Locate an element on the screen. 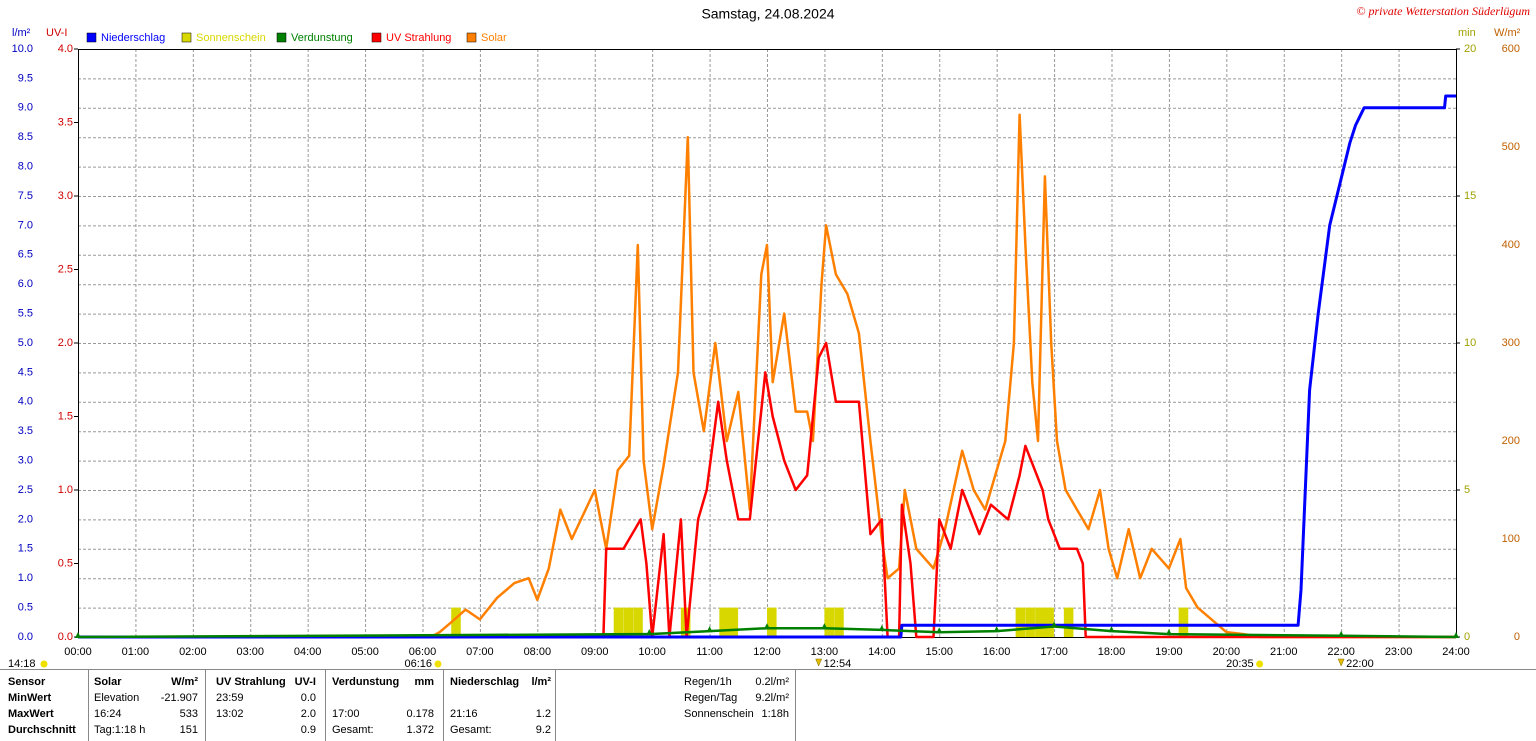  table-header: W/m² is located at coordinates (184, 682).